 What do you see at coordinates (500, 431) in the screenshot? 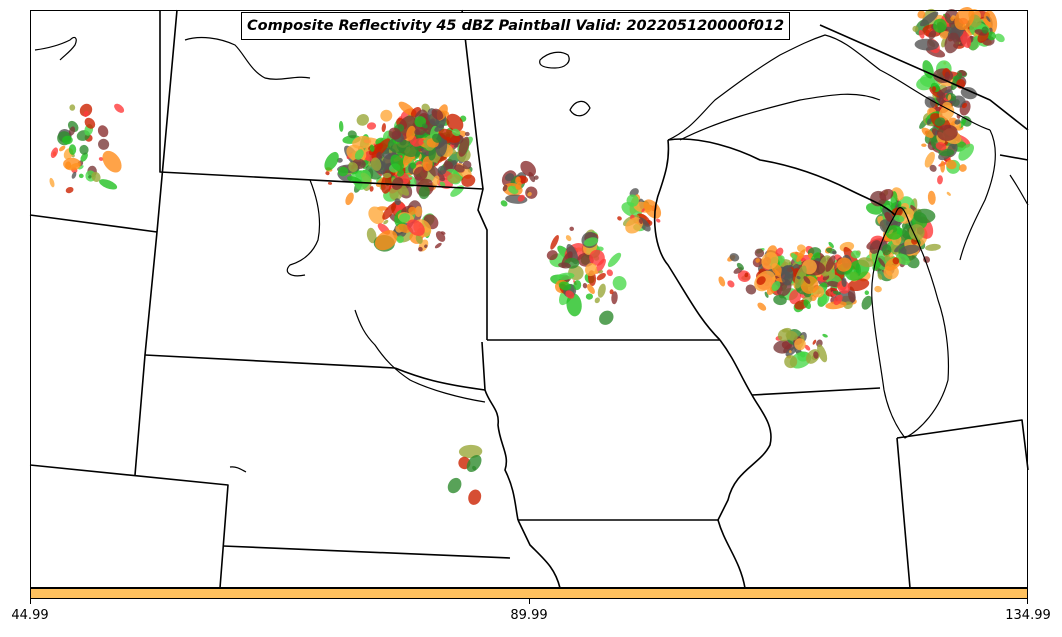
I see `iowa-west` at bounding box center [500, 431].